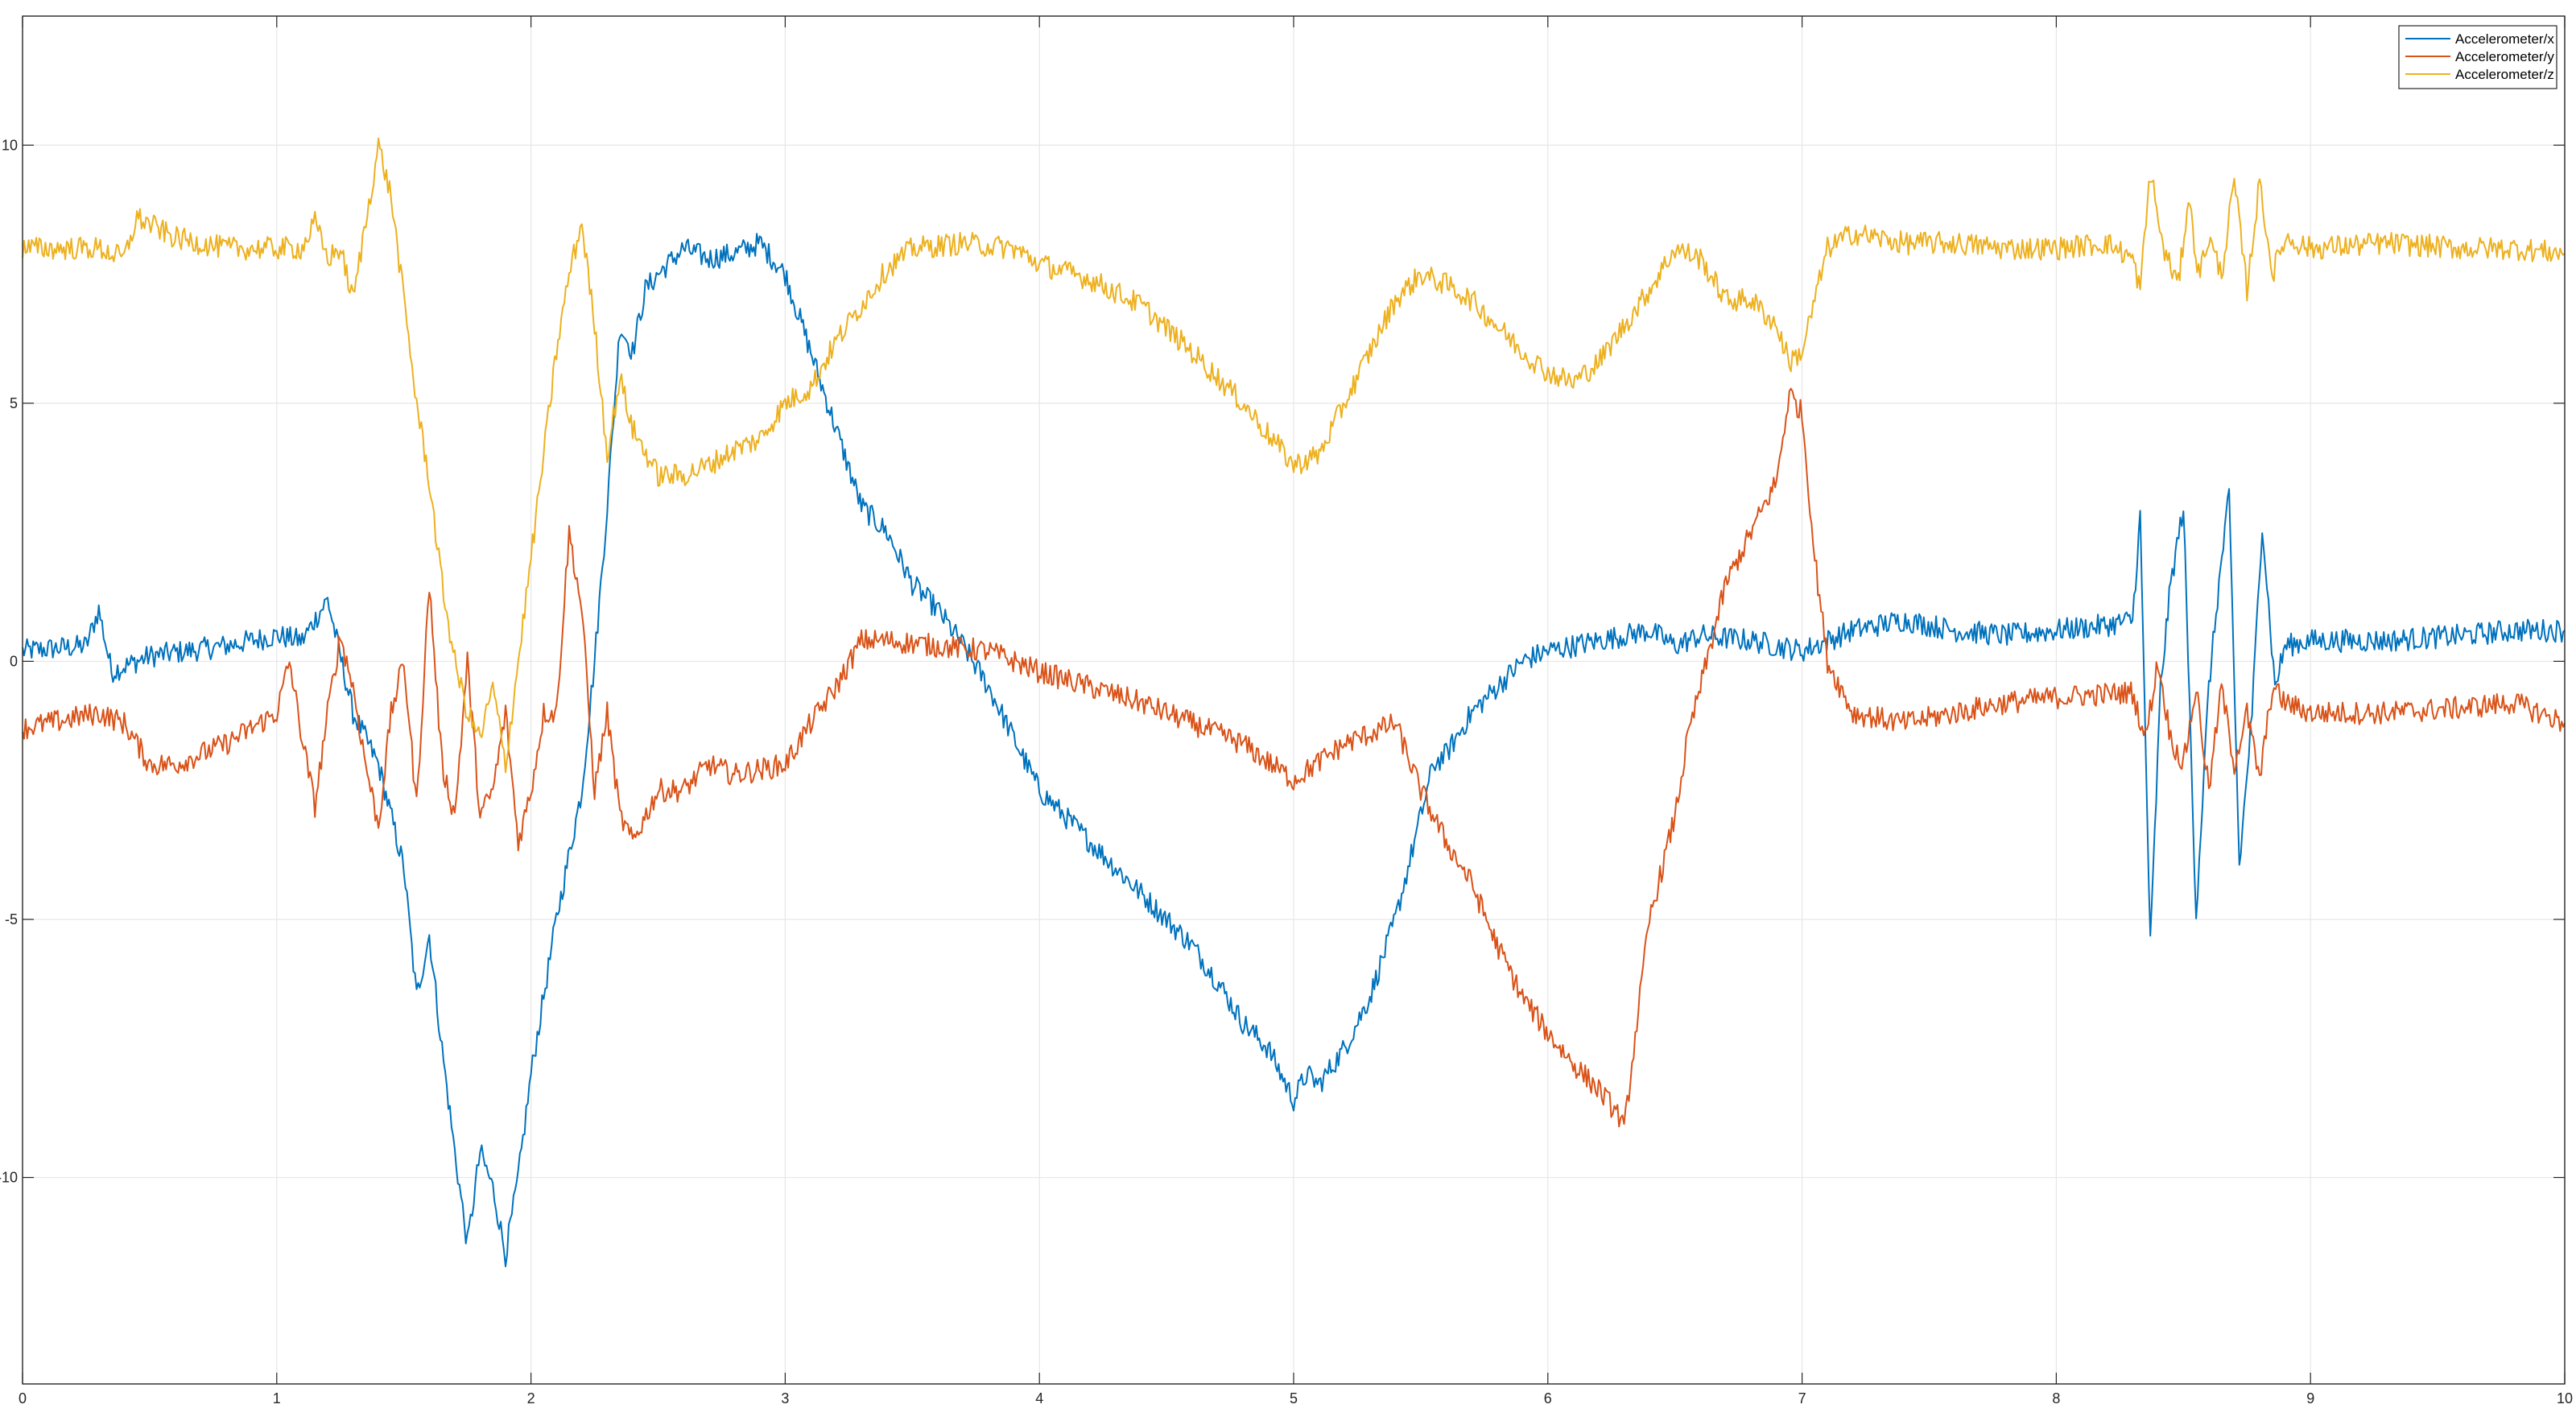  What do you see at coordinates (14, 403) in the screenshot?
I see `y-tick-label: 5` at bounding box center [14, 403].